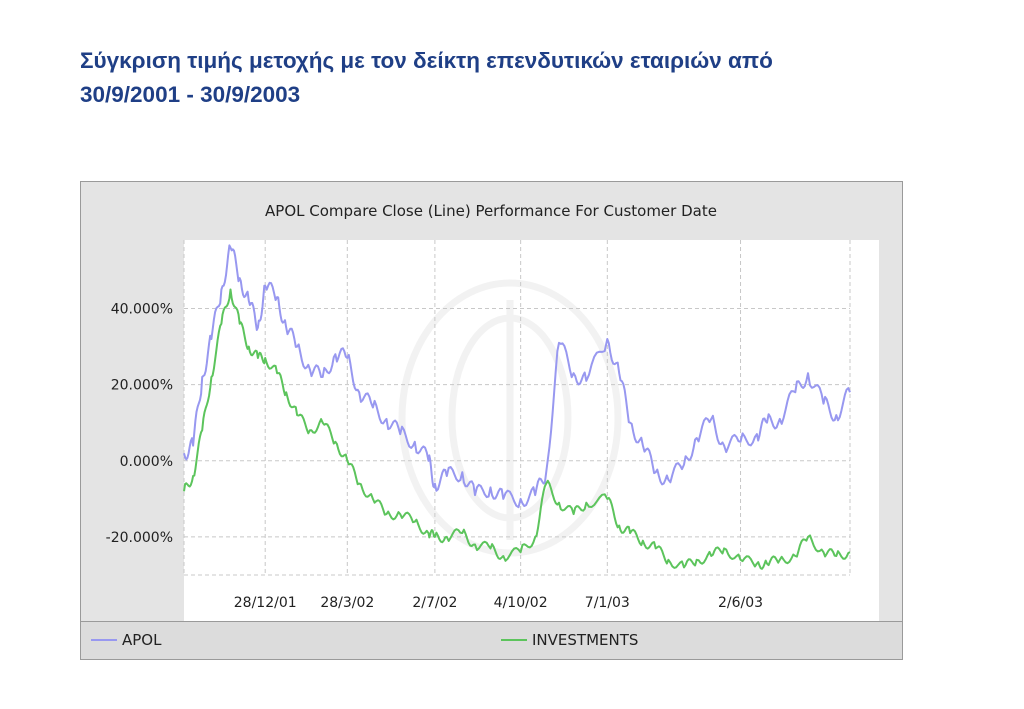  What do you see at coordinates (142, 640) in the screenshot?
I see `legend-label-apol: APOL` at bounding box center [142, 640].